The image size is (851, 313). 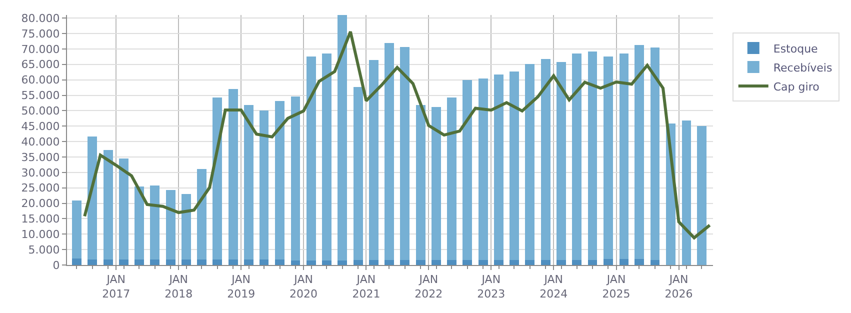 What do you see at coordinates (40, 157) in the screenshot?
I see `y-tick-label: 35.000` at bounding box center [40, 157].